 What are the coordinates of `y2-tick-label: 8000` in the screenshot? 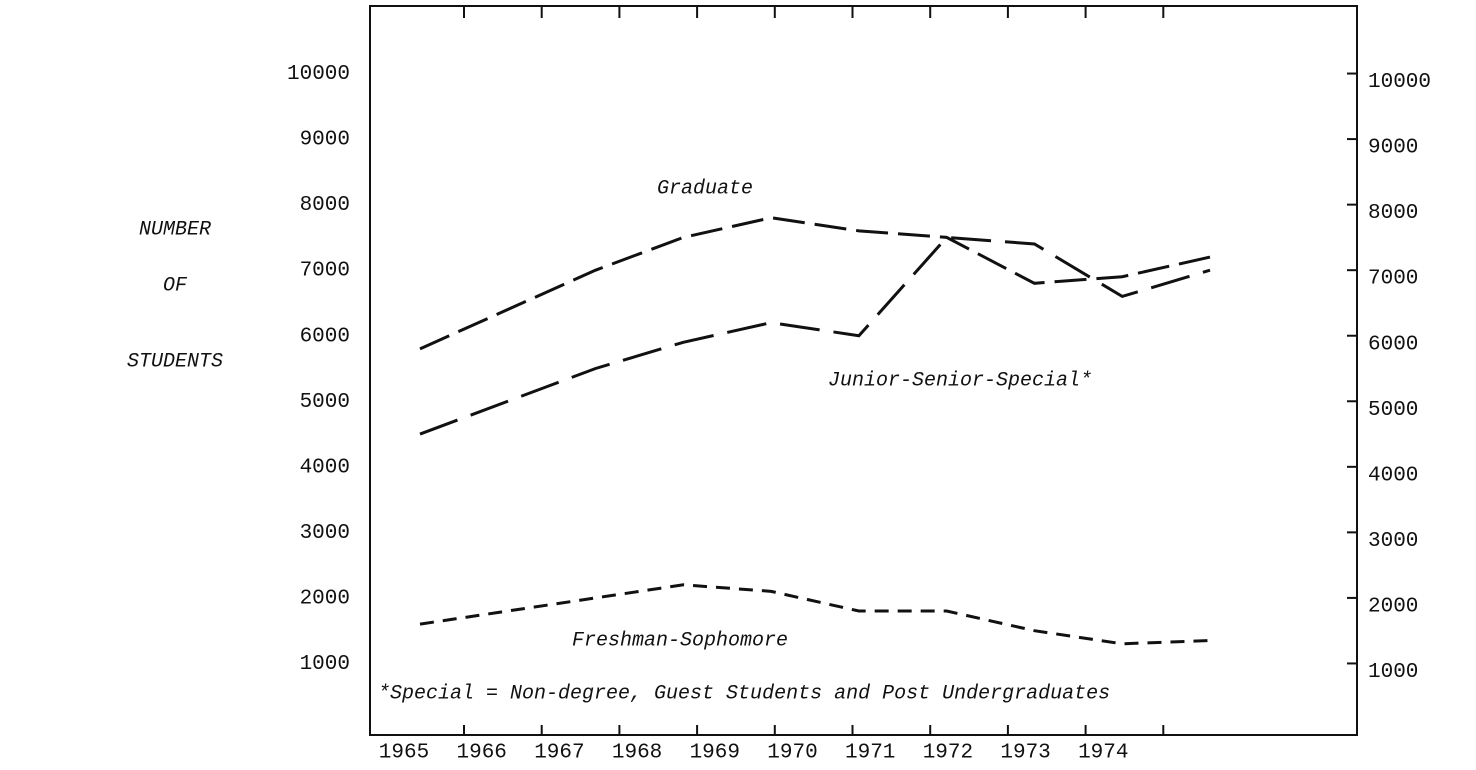 It's located at (1393, 213).